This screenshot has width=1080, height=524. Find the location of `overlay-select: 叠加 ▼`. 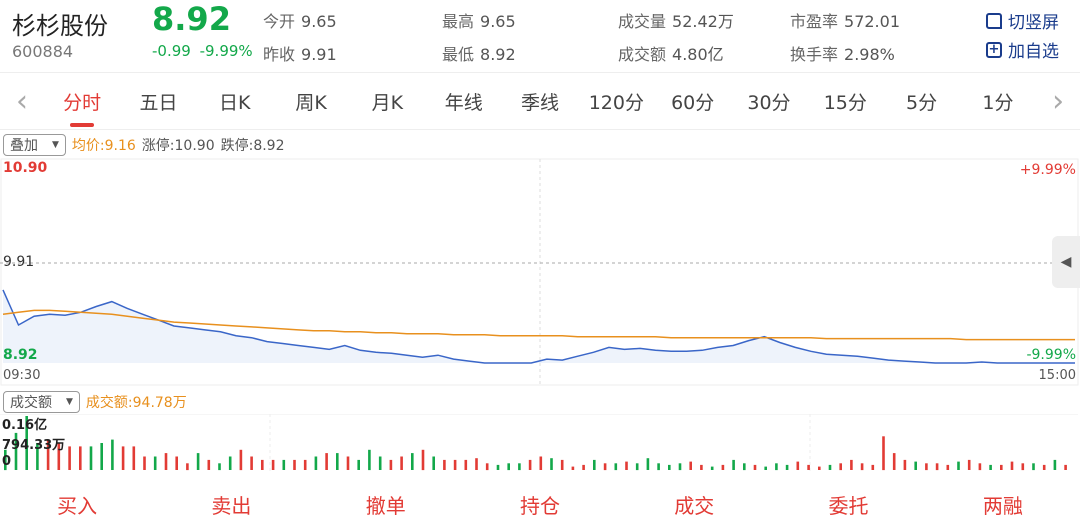

overlay-select: 叠加 ▼ is located at coordinates (34, 145).